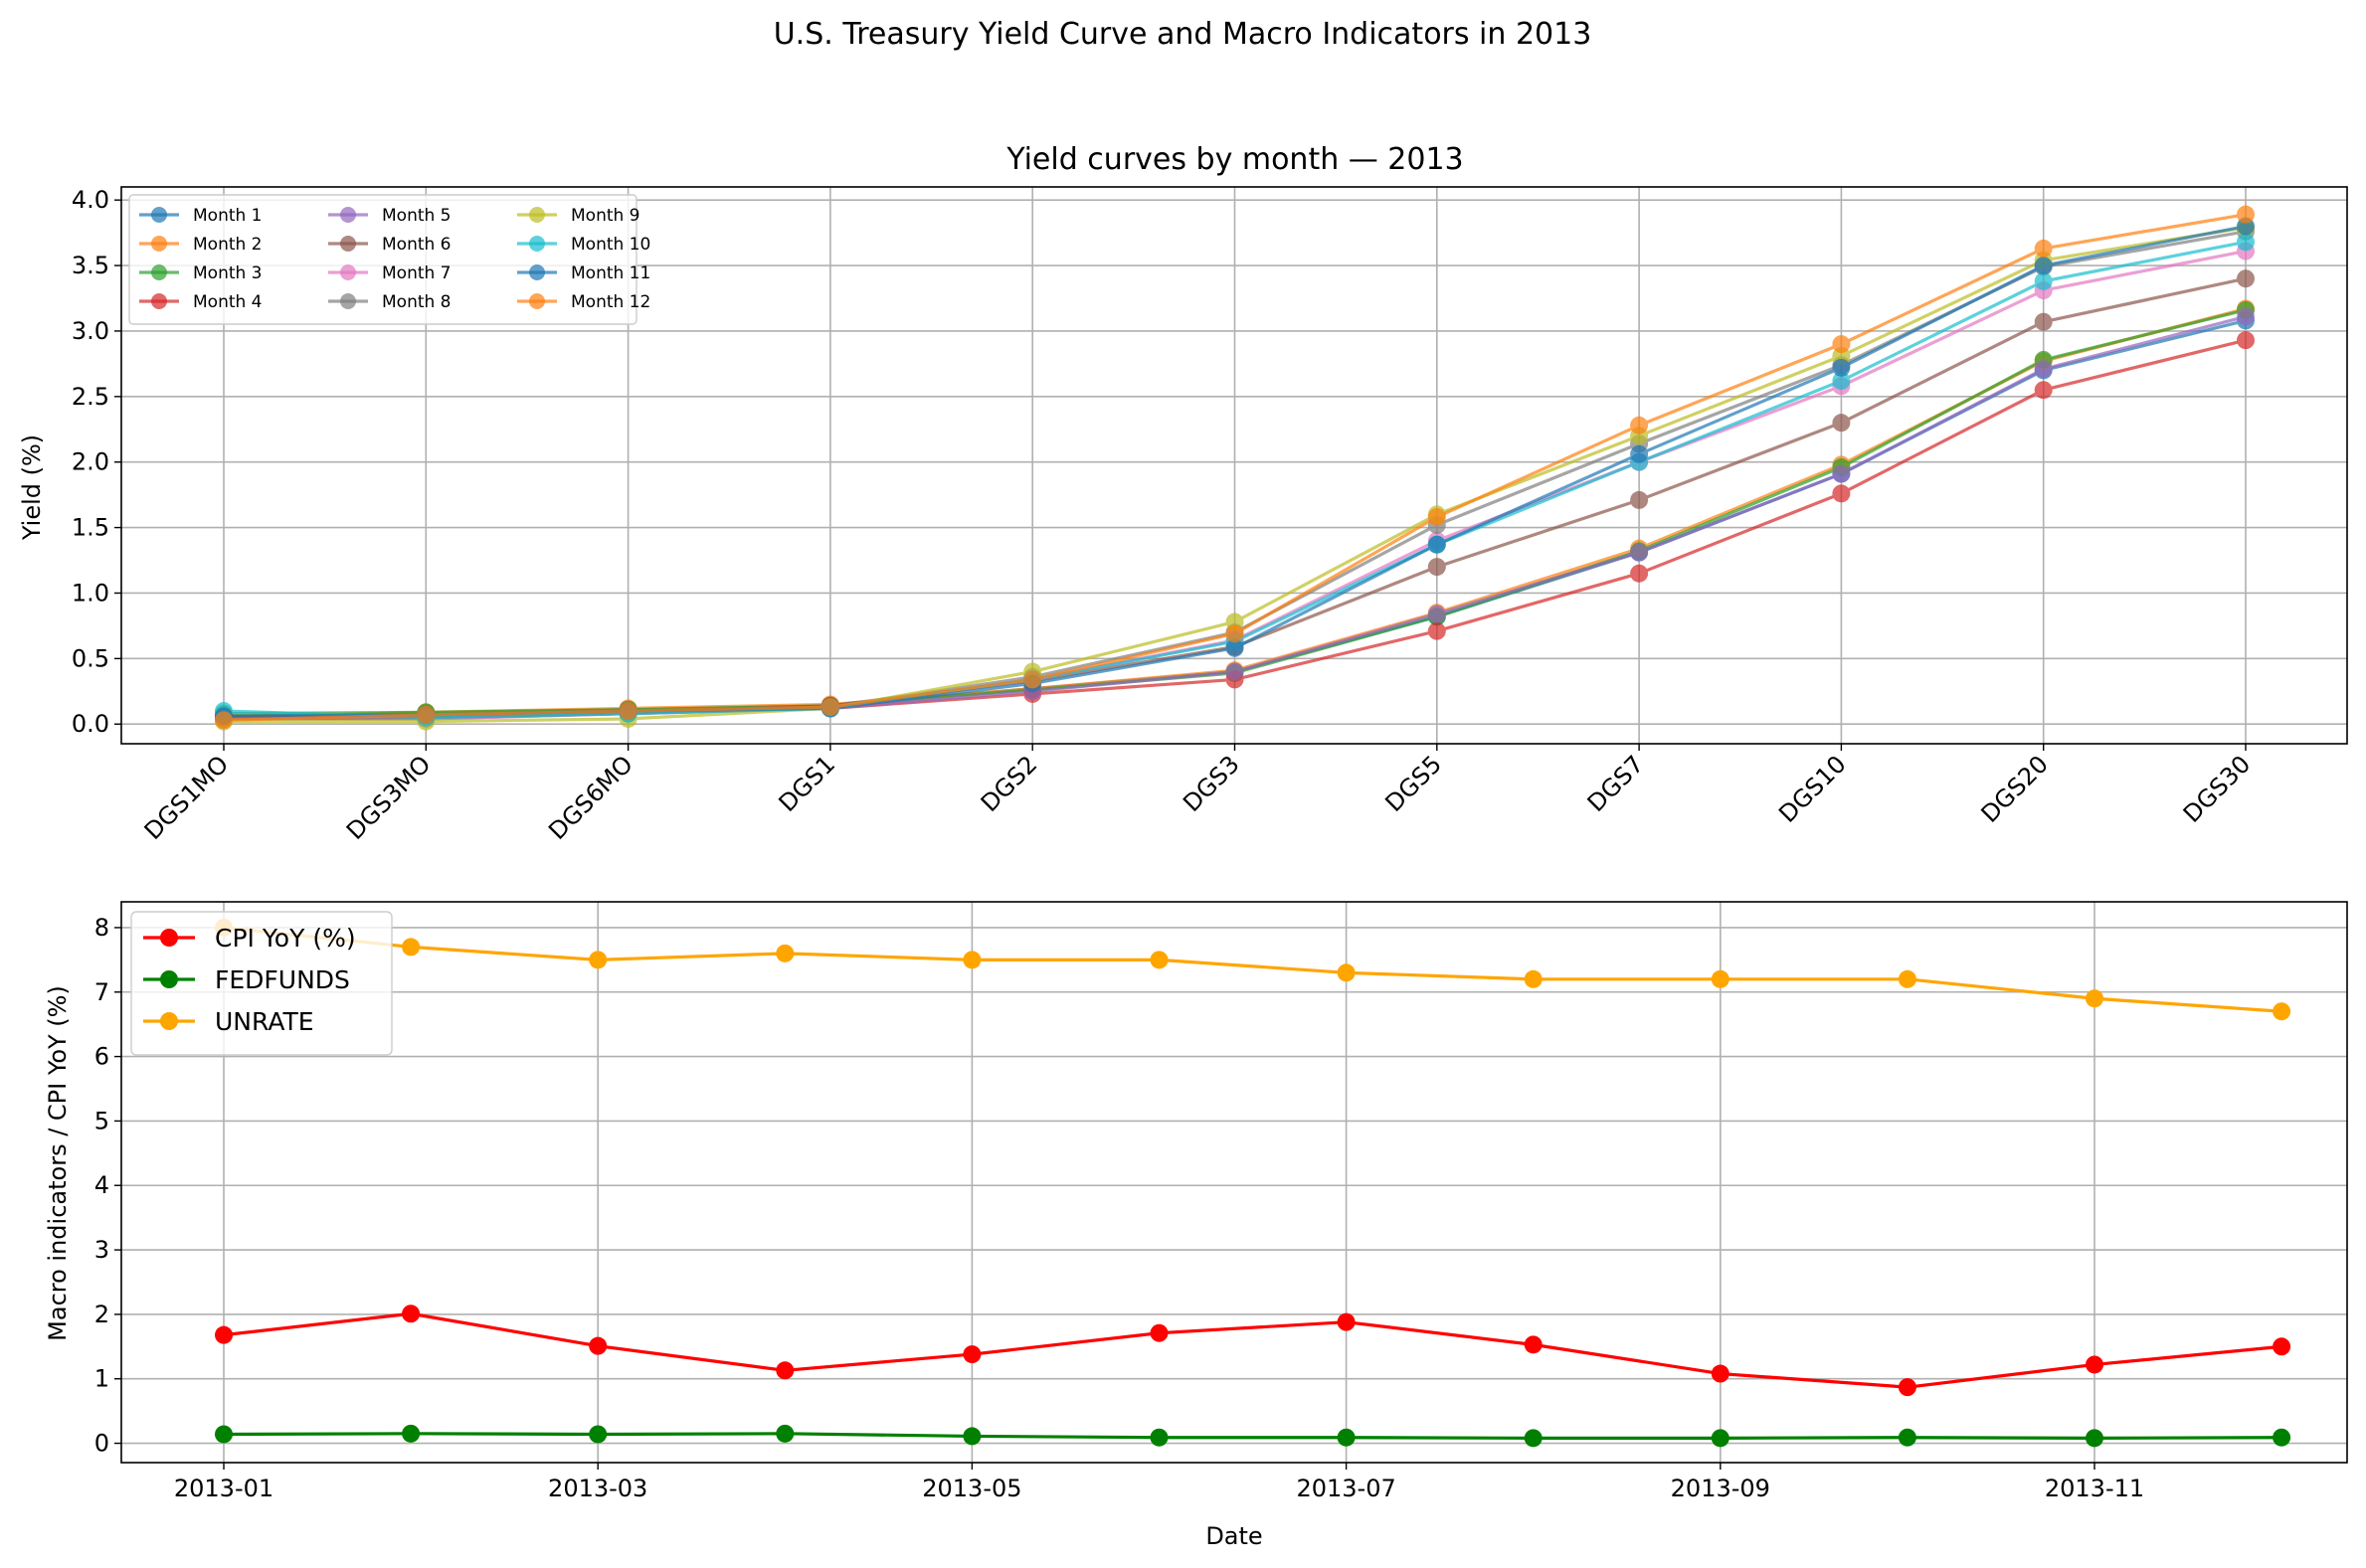 Image resolution: width=2366 pixels, height=1568 pixels. I want to click on macro-chart-xlabel: Date, so click(1233, 1536).